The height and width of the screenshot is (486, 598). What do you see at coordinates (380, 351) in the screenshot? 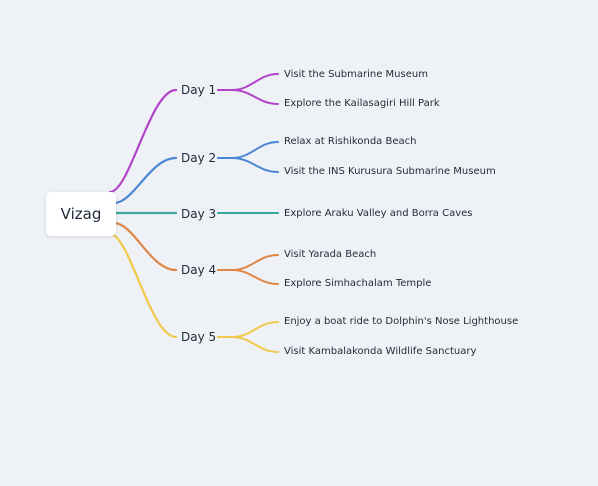
I see `leaf-day-5-item-2: Visit Kambalakonda Wildlife Sanctuary` at bounding box center [380, 351].